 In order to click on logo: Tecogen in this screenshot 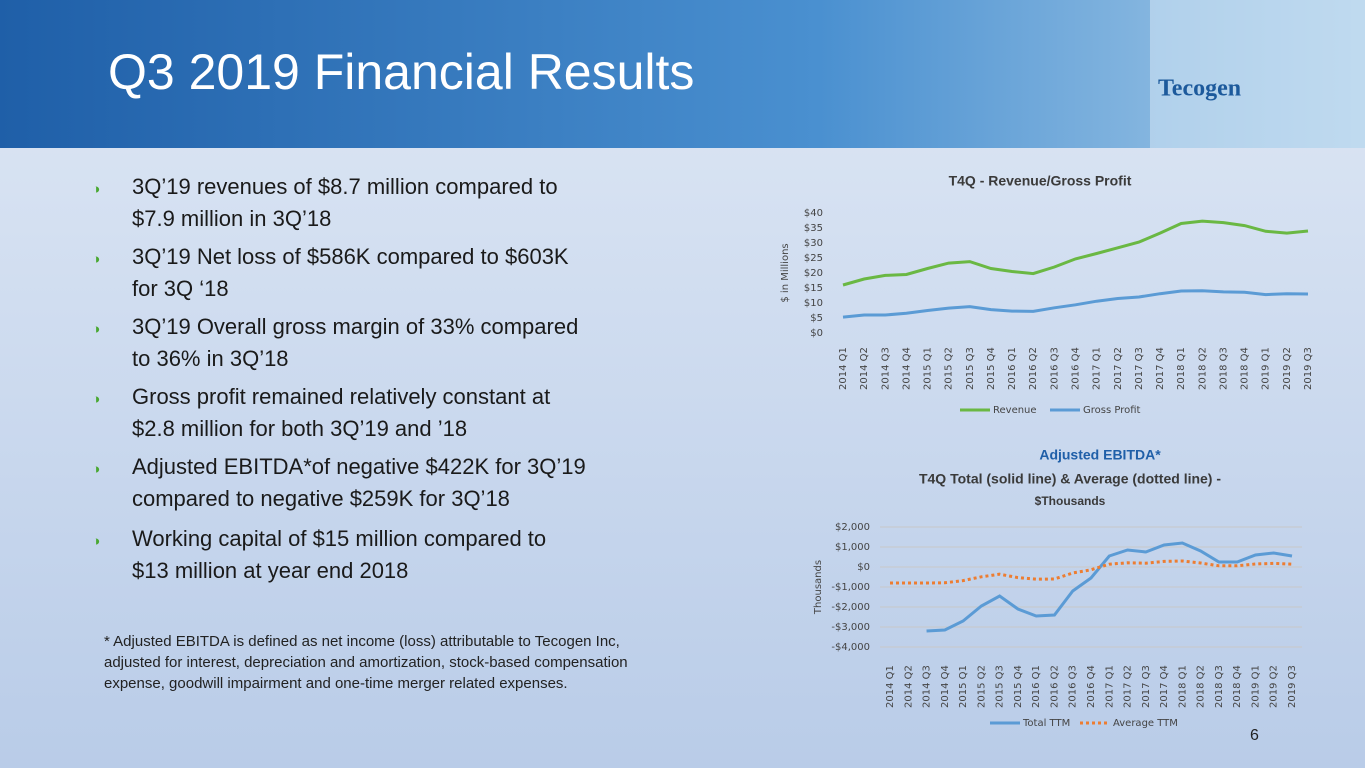, I will do `click(1199, 89)`.